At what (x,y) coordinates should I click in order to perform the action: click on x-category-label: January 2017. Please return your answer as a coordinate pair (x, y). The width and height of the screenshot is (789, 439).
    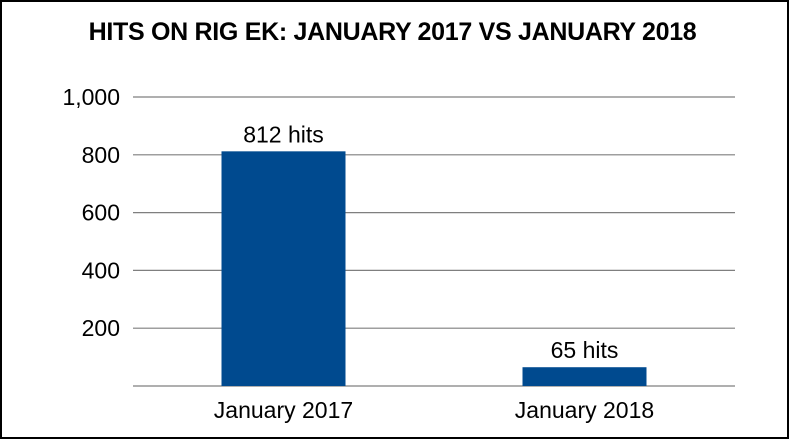
    Looking at the image, I should click on (283, 410).